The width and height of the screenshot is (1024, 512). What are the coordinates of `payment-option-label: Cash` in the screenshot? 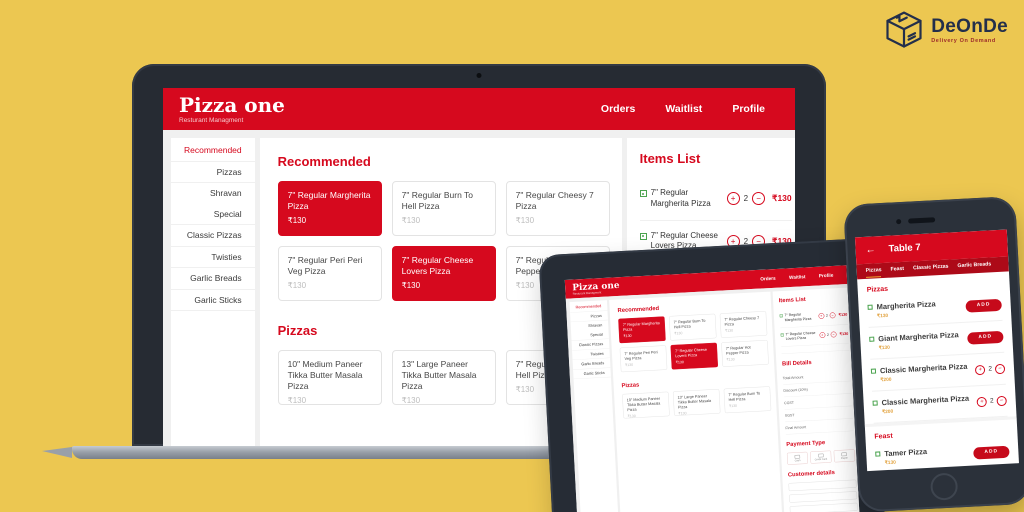 It's located at (797, 461).